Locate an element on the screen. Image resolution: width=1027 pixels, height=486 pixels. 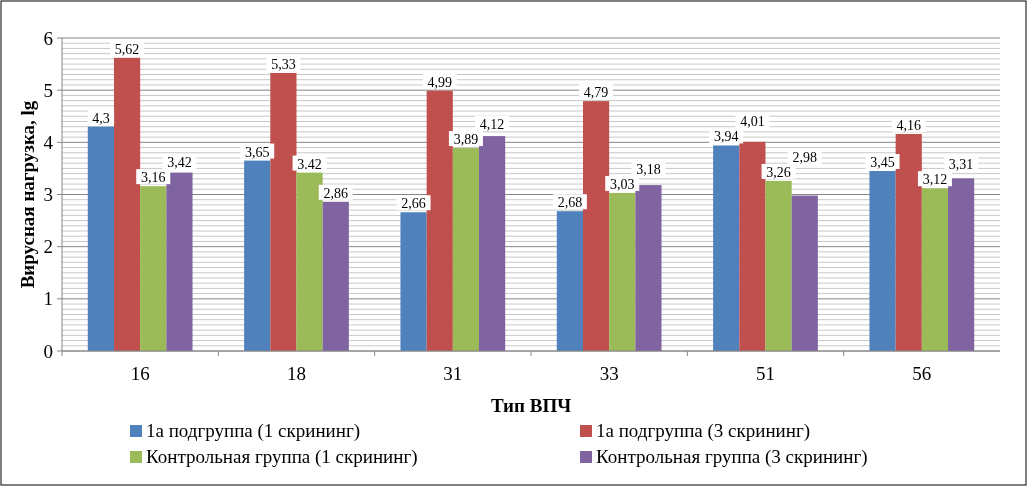
y-tick-label: 6 is located at coordinates (48, 38).